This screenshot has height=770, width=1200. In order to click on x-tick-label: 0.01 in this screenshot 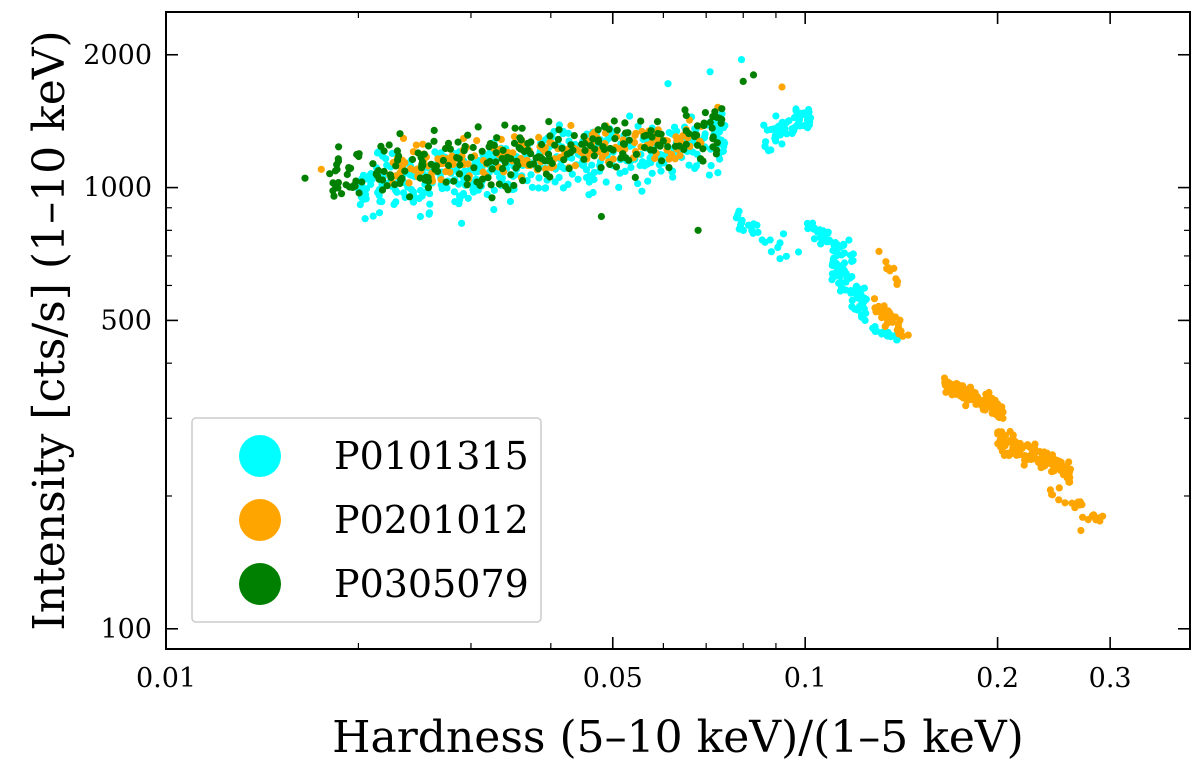, I will do `click(166, 678)`.